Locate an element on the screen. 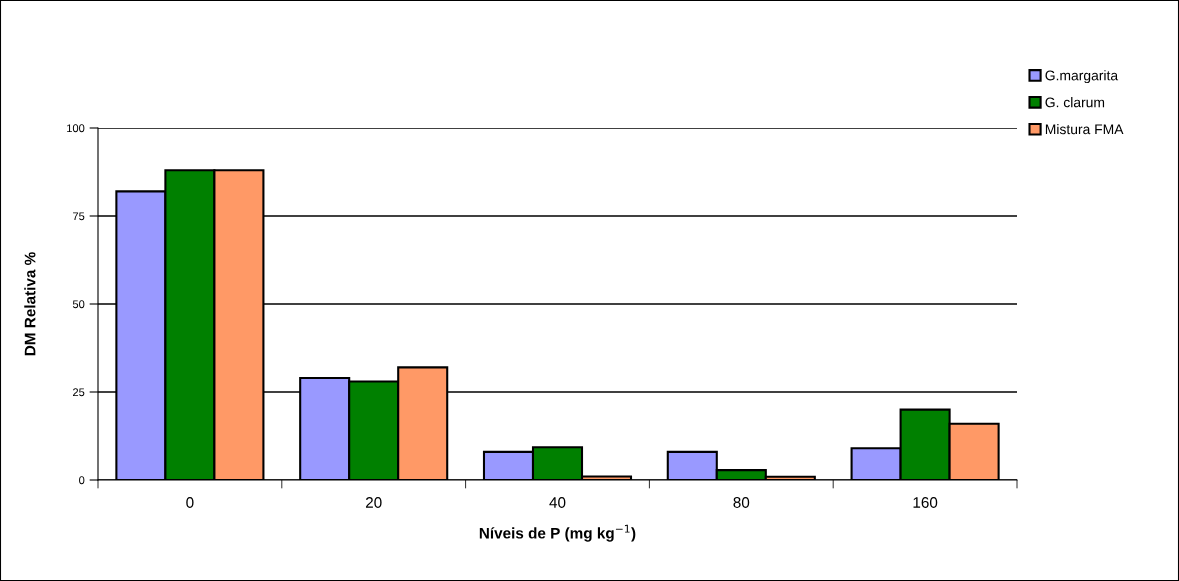 The height and width of the screenshot is (581, 1179). legend-label: Mistura FMA is located at coordinates (1084, 129).